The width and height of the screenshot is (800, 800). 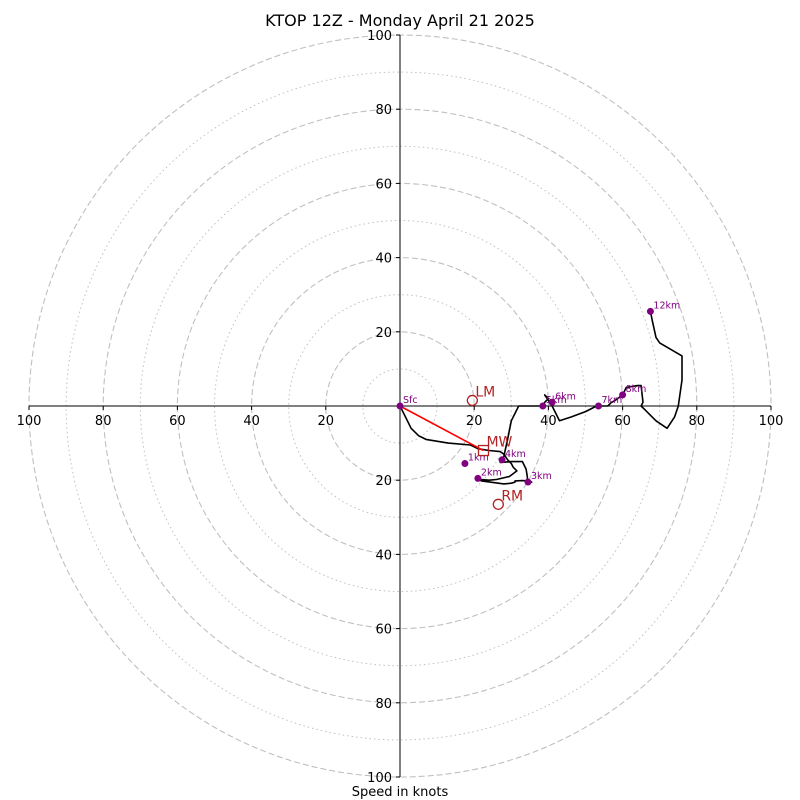 I want to click on x-axis-label: Speed in knots, so click(x=400, y=792).